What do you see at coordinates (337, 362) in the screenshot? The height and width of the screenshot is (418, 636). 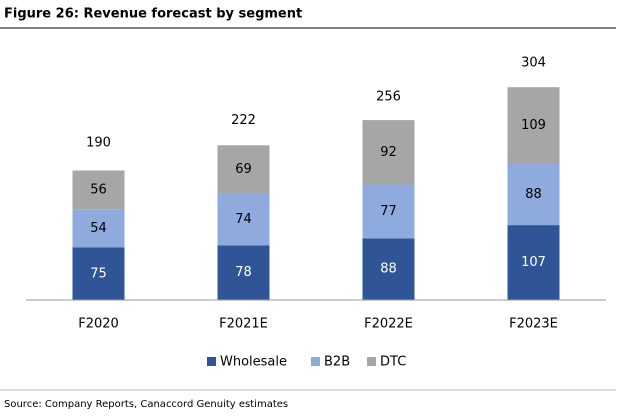 I see `legend-label: B2B` at bounding box center [337, 362].